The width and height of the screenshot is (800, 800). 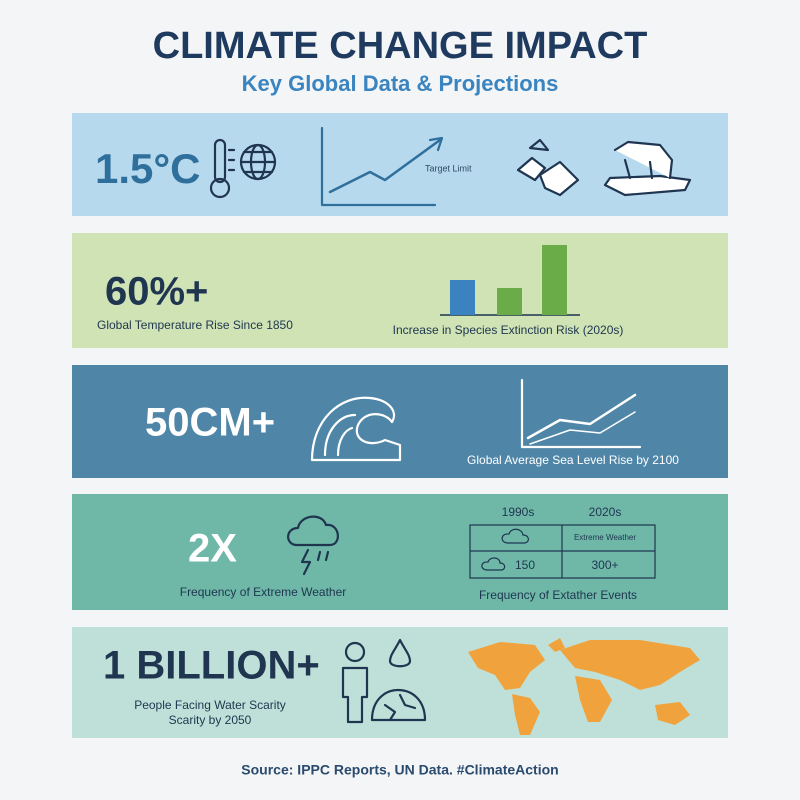 I want to click on panel-figure: 50CM+, so click(x=210, y=423).